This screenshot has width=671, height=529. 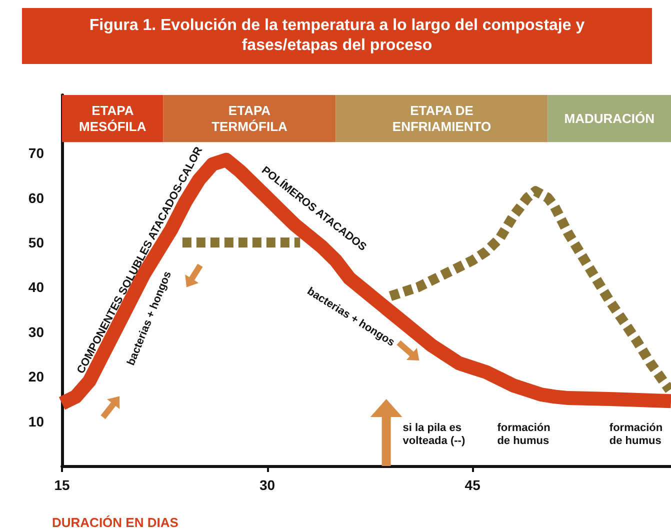 I want to click on chart-title: Figura 1. Evolución de la temperatura a lo largo del compostaje y fases/etapas del proceso, so click(x=337, y=36).